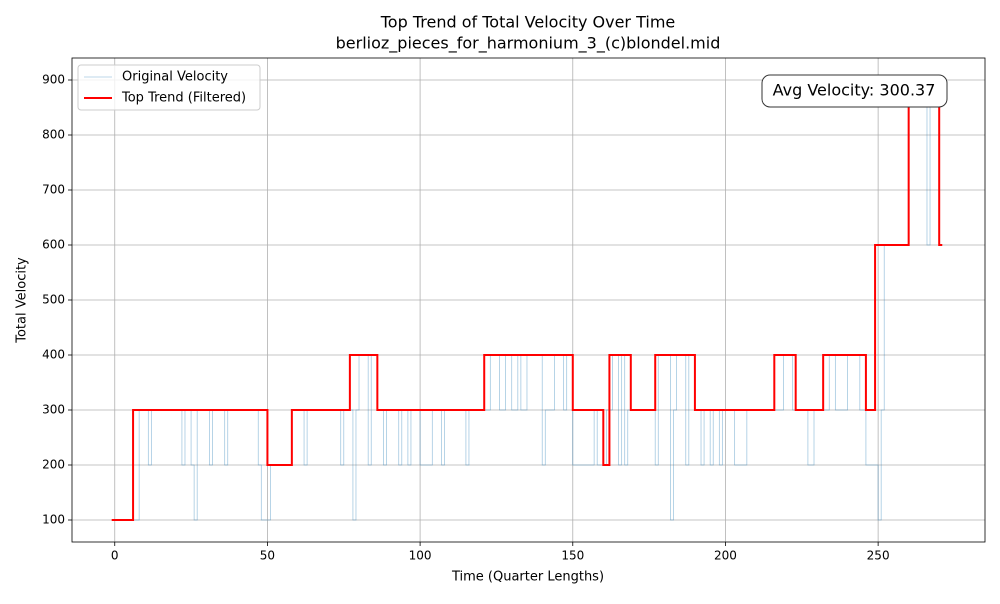 The image size is (1000, 604). I want to click on x-tick-label: 50, so click(267, 556).